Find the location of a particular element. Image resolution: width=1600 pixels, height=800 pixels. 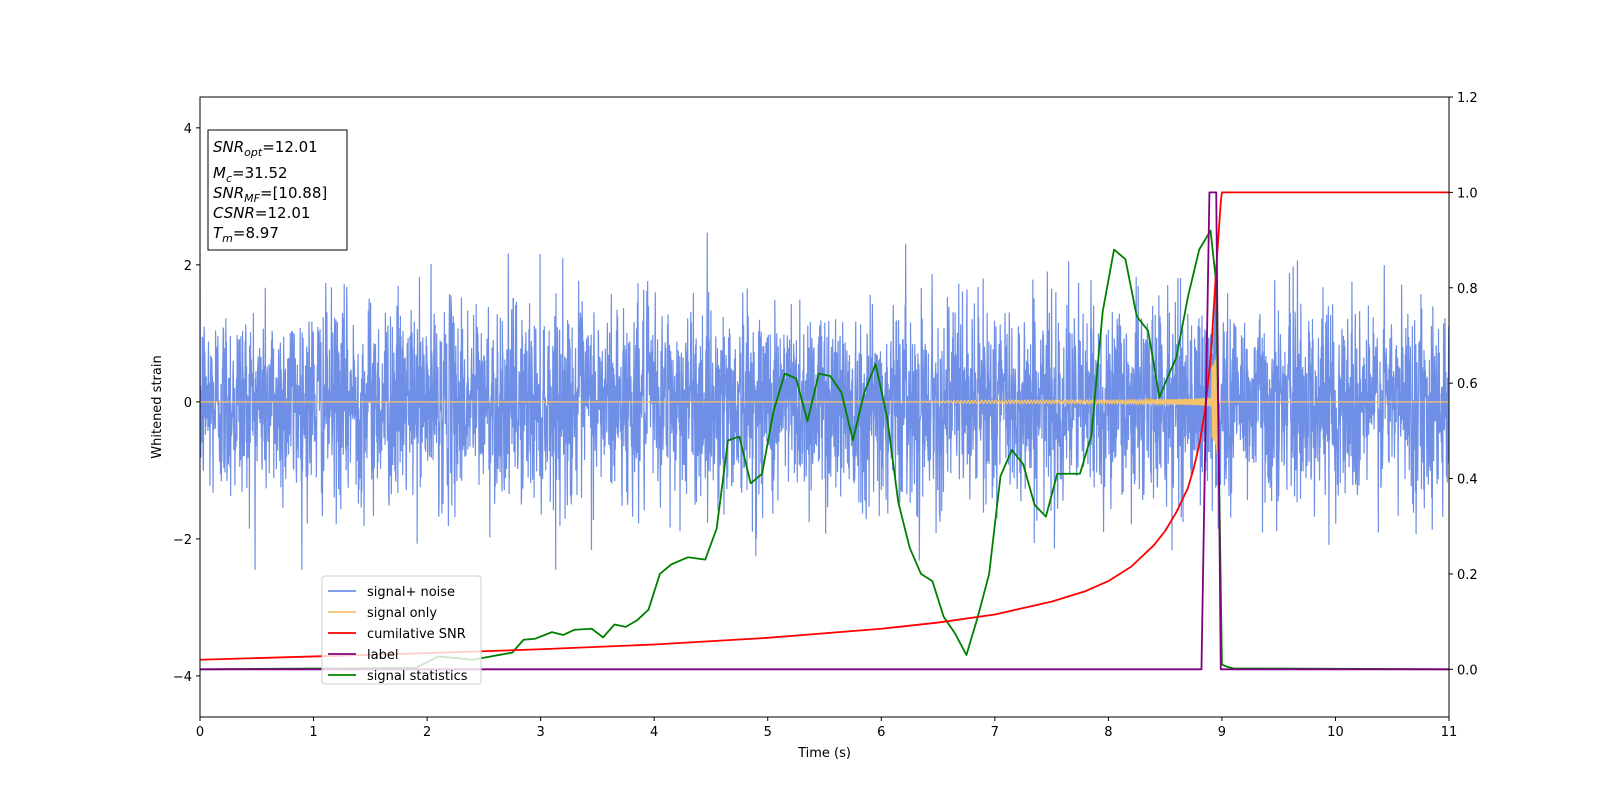

y2-tick-label: 0.2 is located at coordinates (1467, 575).